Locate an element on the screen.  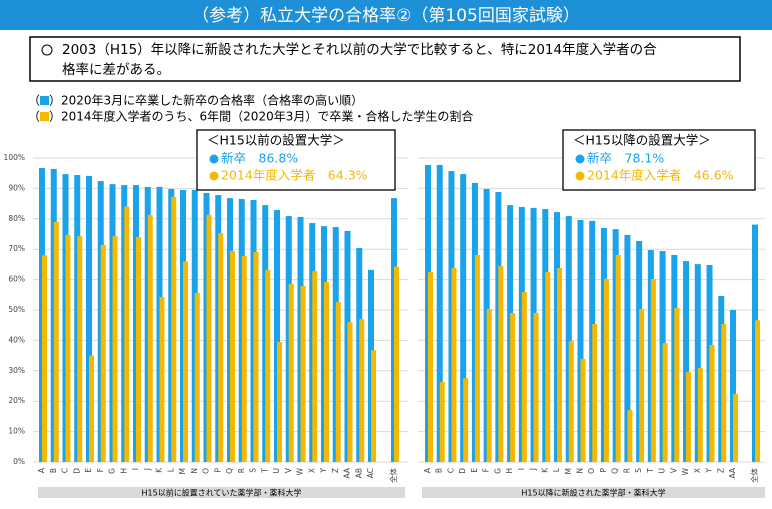
x-tick-label: H is located at coordinates (509, 471).